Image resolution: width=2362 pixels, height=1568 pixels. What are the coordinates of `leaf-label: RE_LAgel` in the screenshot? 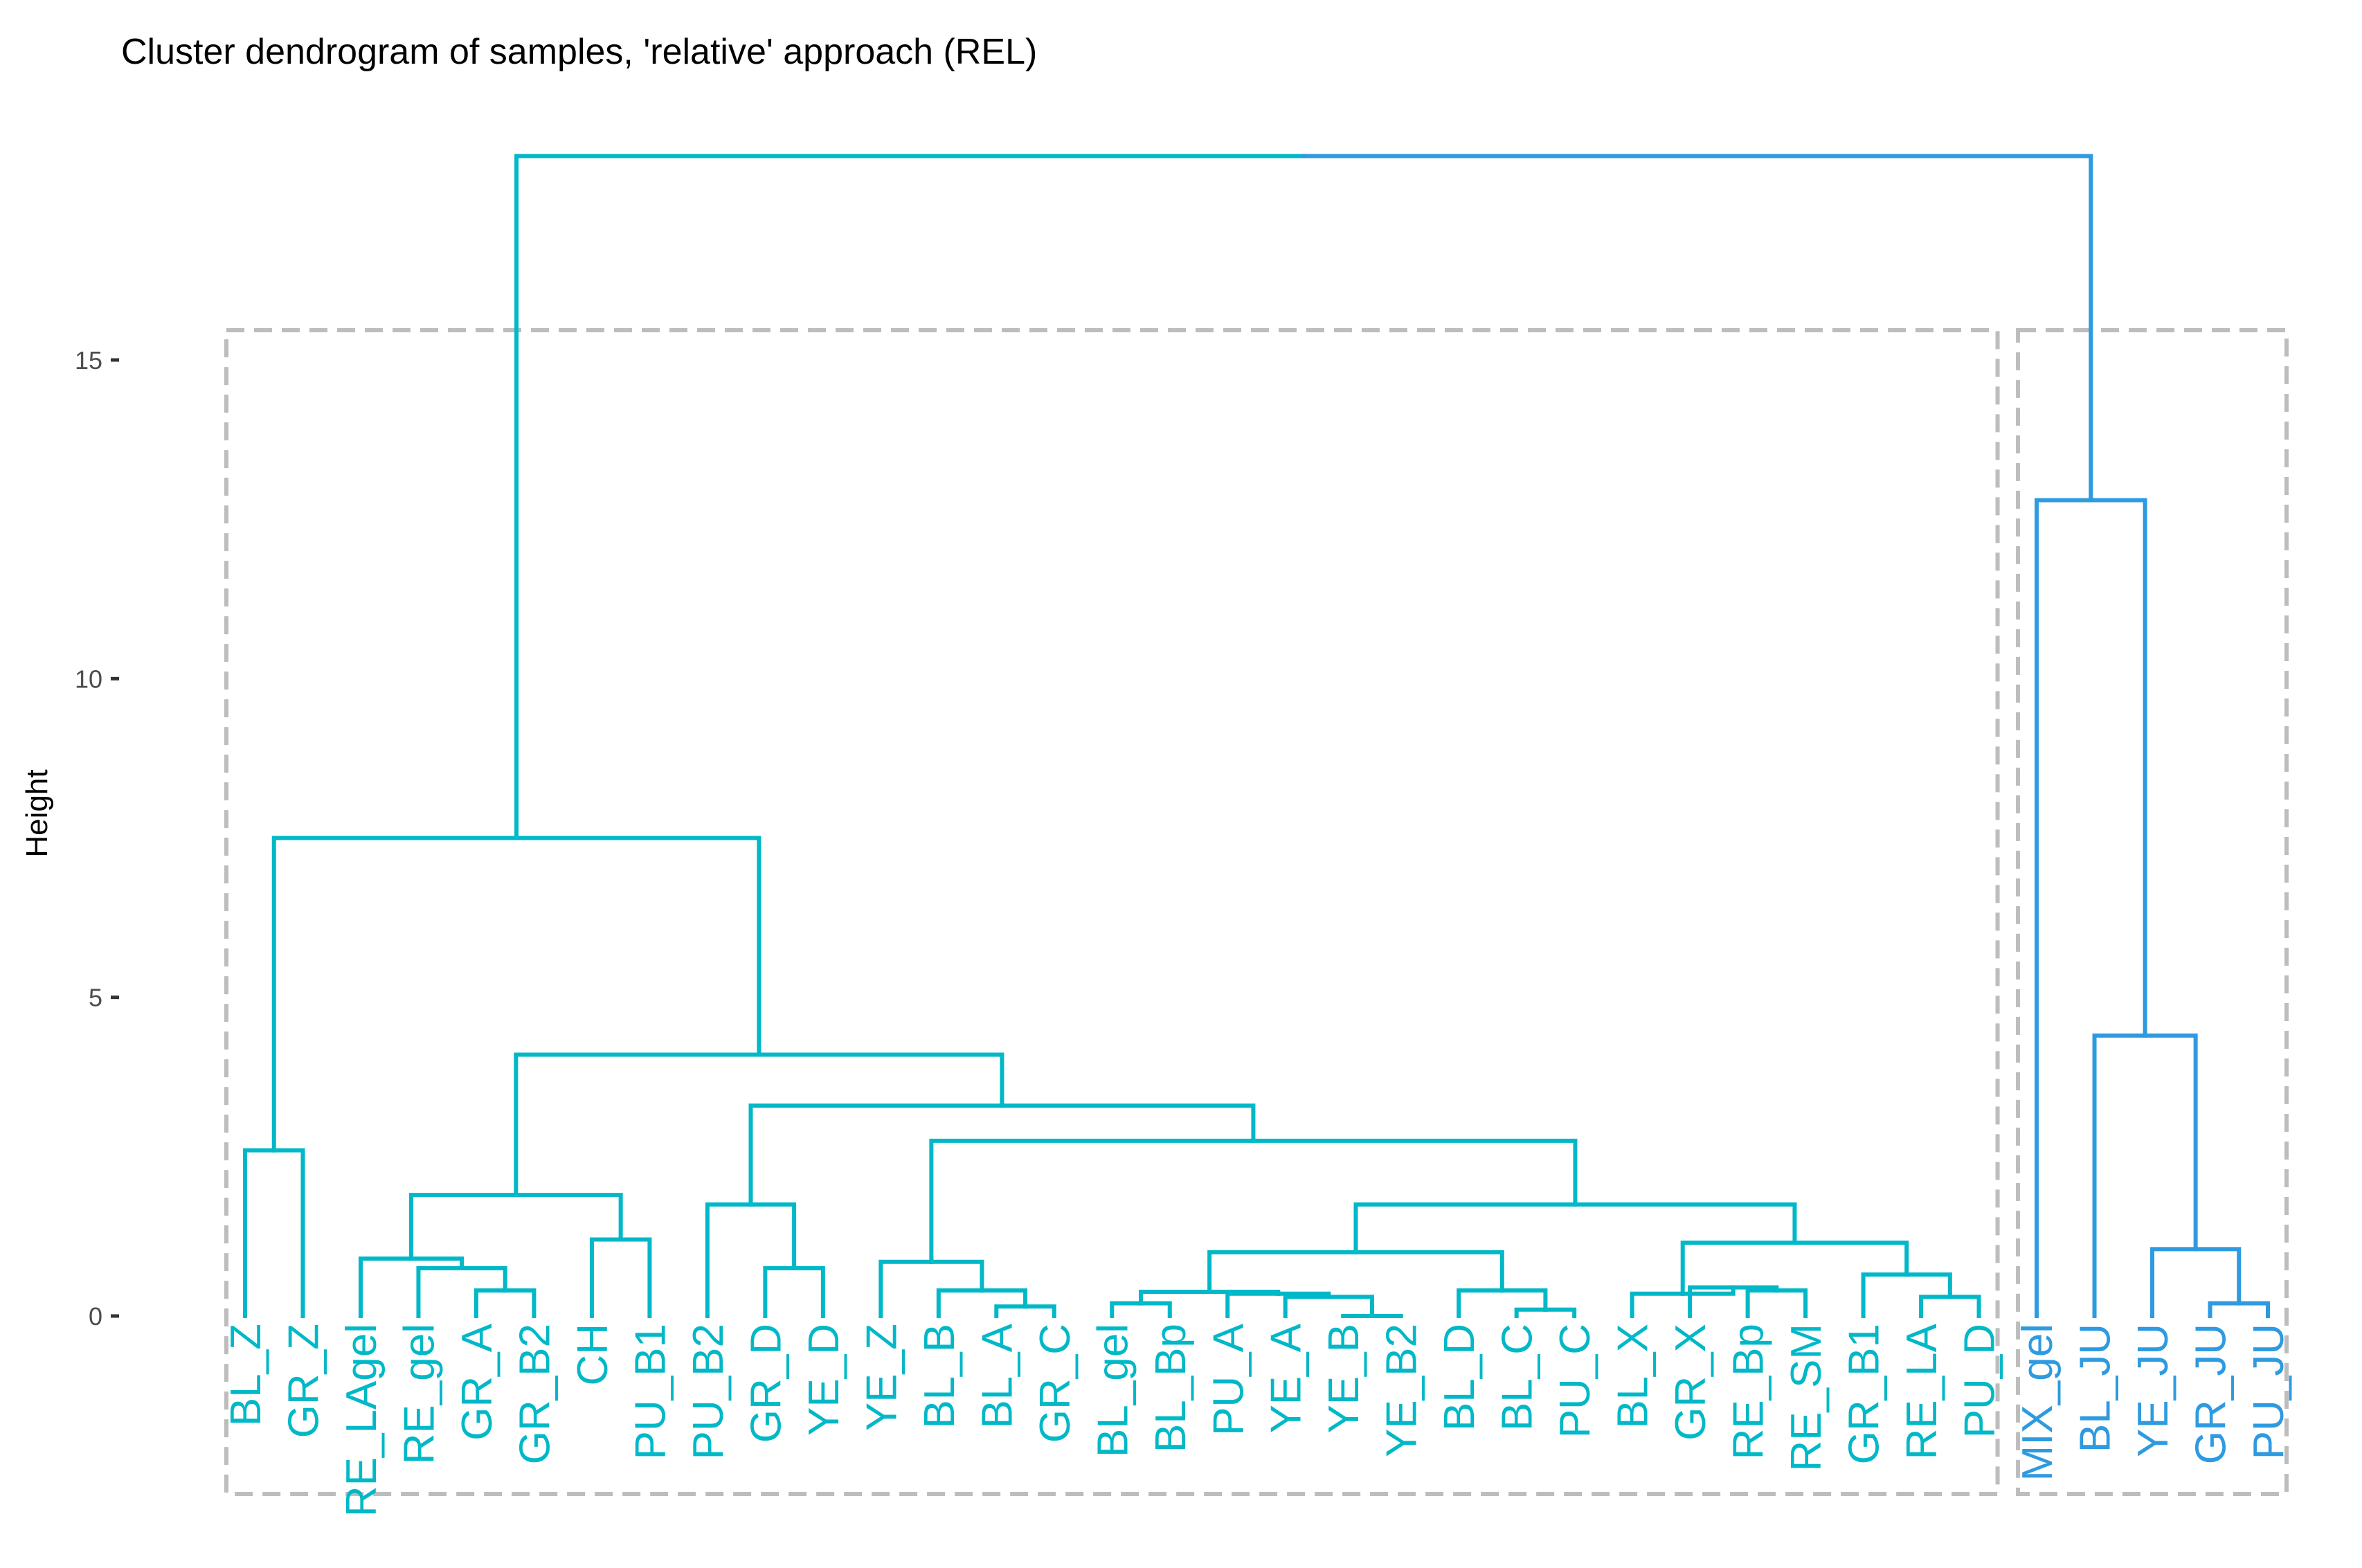 It's located at (362, 1420).